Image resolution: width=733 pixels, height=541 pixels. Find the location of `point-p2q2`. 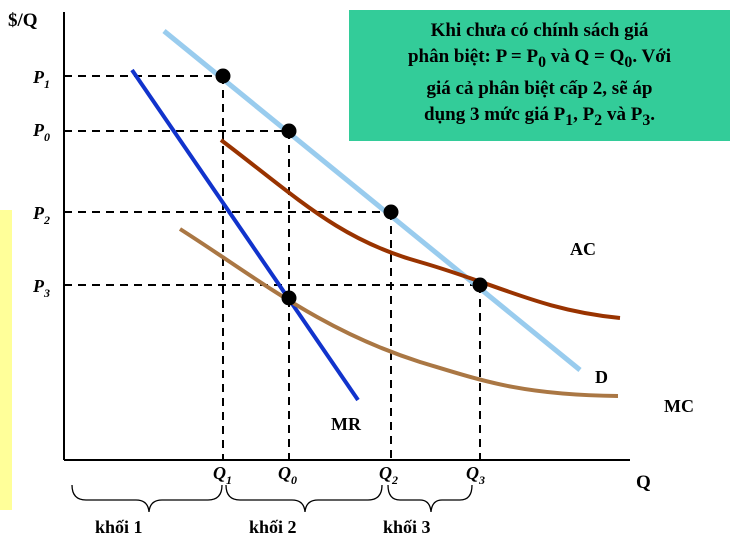

point-p2q2 is located at coordinates (391, 212).